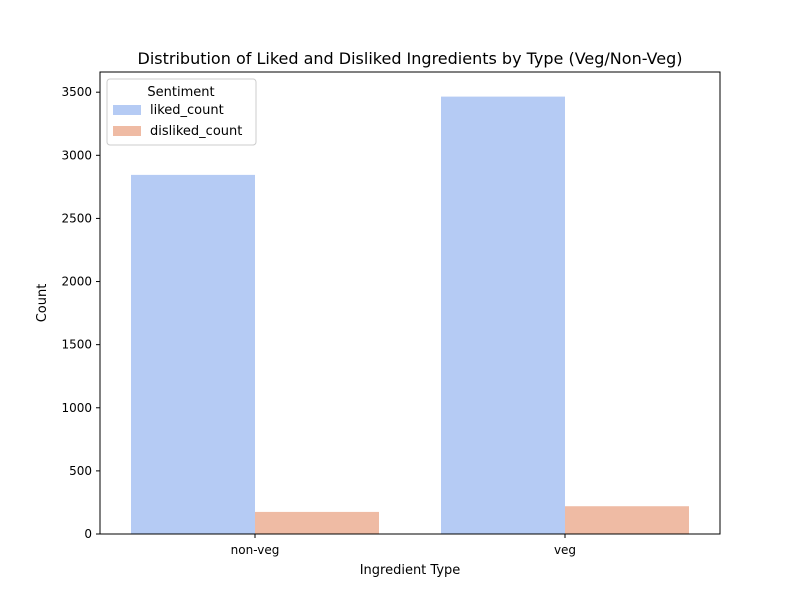 The width and height of the screenshot is (800, 600). Describe the element at coordinates (76, 218) in the screenshot. I see `y-tick-label: 2500` at that location.